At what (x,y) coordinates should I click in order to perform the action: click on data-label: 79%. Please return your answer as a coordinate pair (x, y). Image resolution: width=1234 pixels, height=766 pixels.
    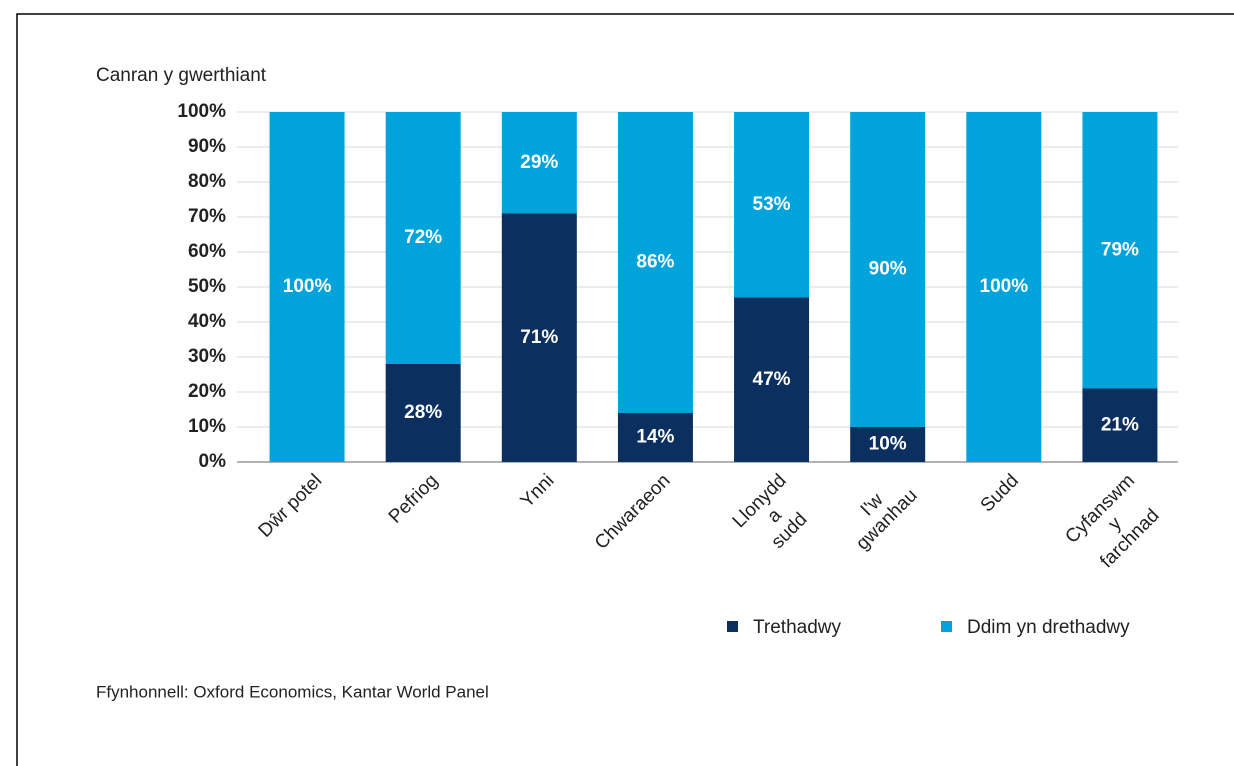
    Looking at the image, I should click on (1120, 249).